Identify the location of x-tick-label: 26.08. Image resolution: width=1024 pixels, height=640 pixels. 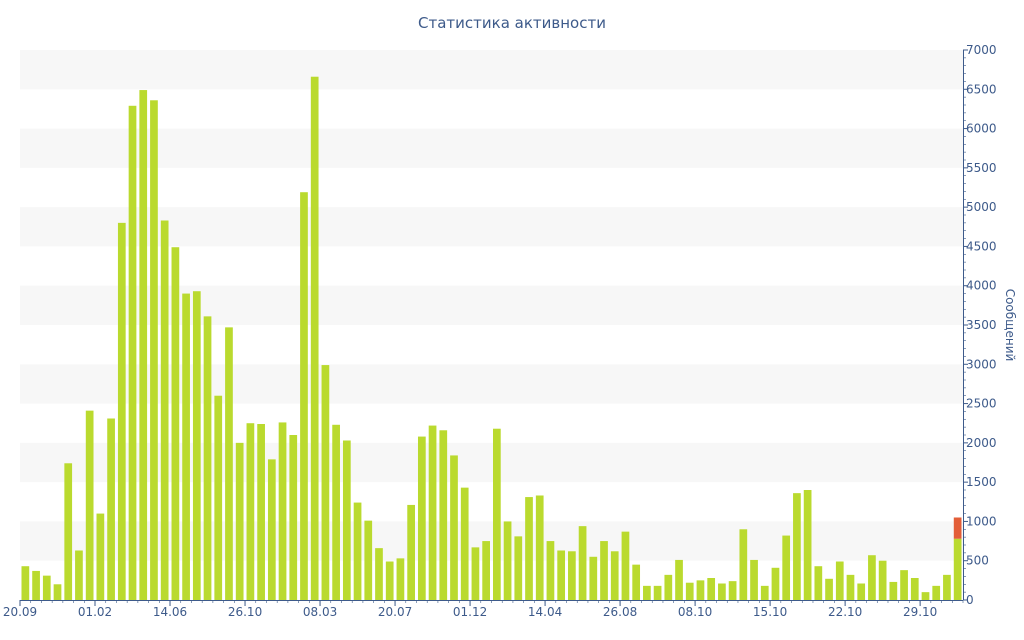
(620, 612).